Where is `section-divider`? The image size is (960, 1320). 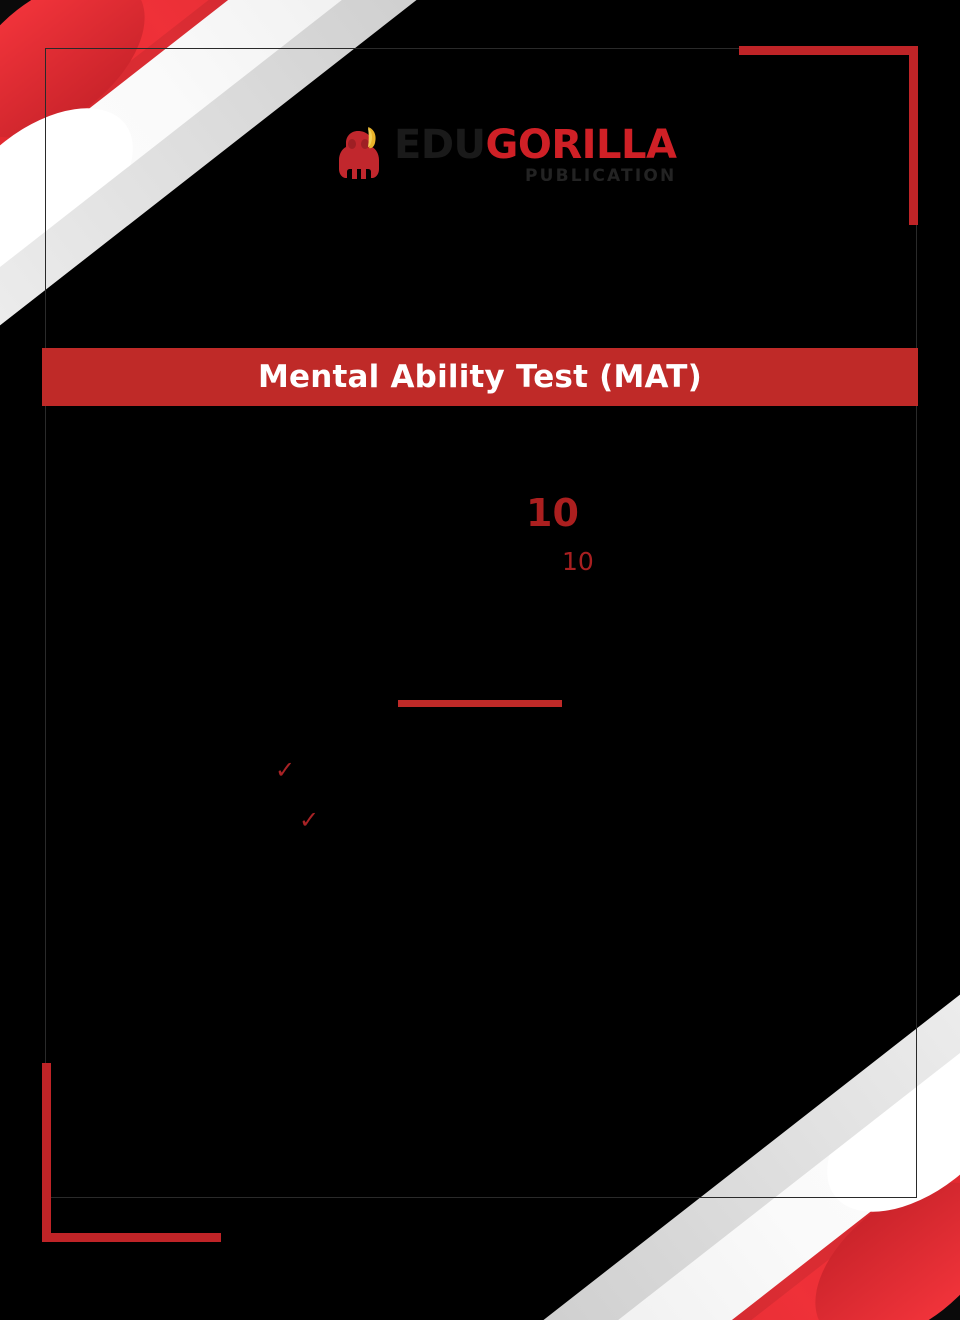 section-divider is located at coordinates (480, 703).